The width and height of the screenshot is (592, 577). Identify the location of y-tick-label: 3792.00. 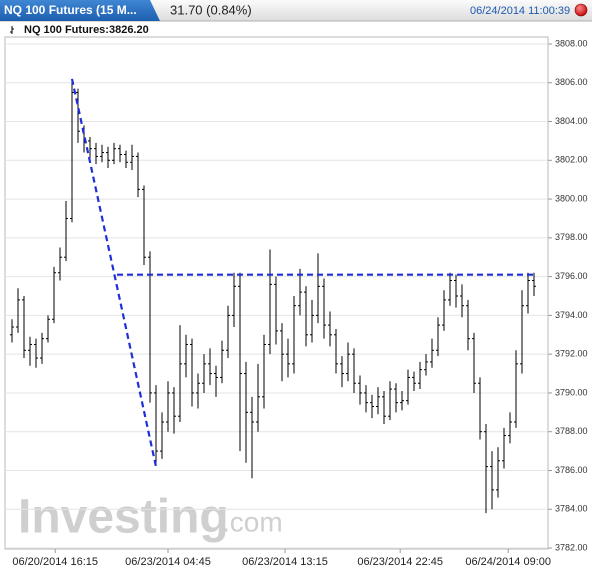
(571, 354).